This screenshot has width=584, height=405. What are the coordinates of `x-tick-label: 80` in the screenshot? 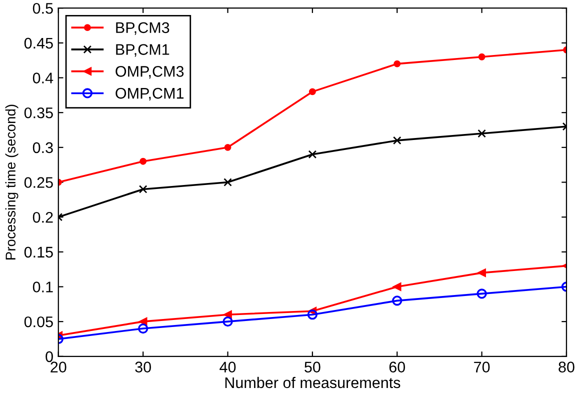 It's located at (566, 367).